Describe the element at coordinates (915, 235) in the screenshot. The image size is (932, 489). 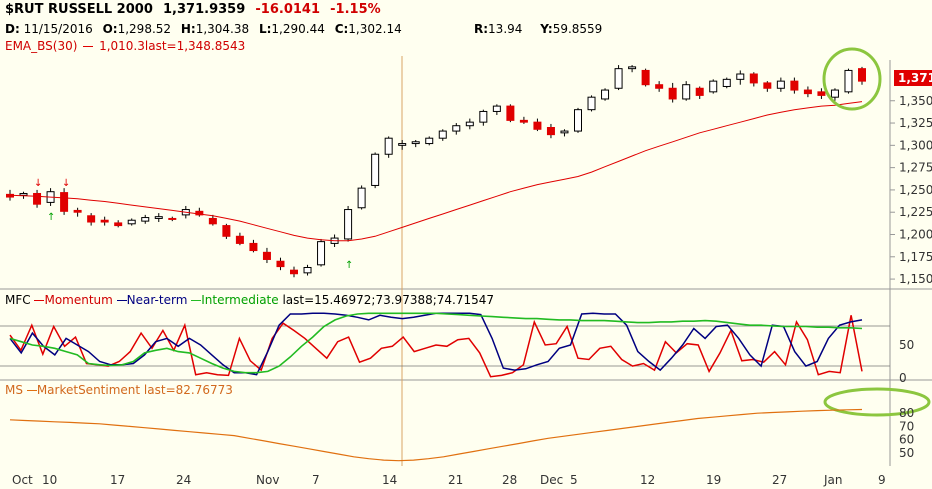
I see `price-tick-label: 1,200` at that location.